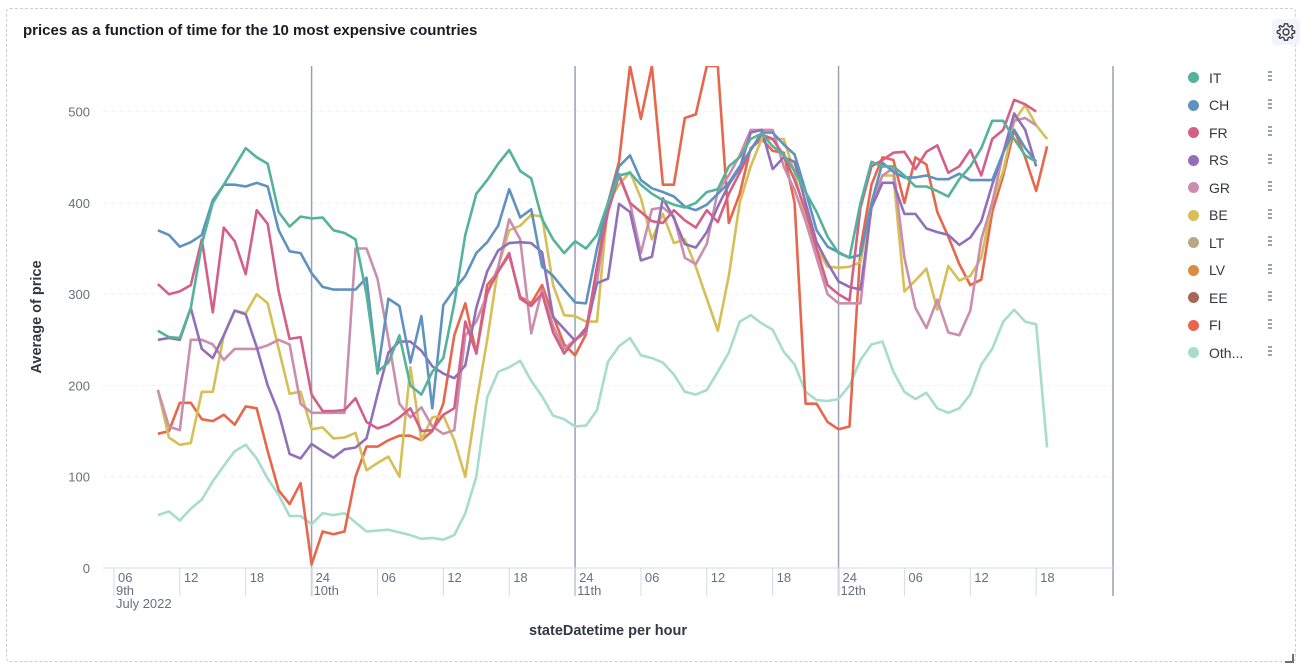  What do you see at coordinates (1236, 133) in the screenshot?
I see `legend-item: FR` at bounding box center [1236, 133].